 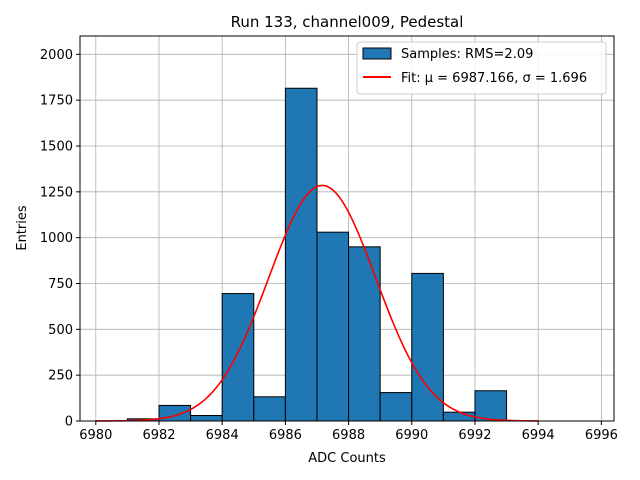 I want to click on legend-box, so click(x=481, y=68).